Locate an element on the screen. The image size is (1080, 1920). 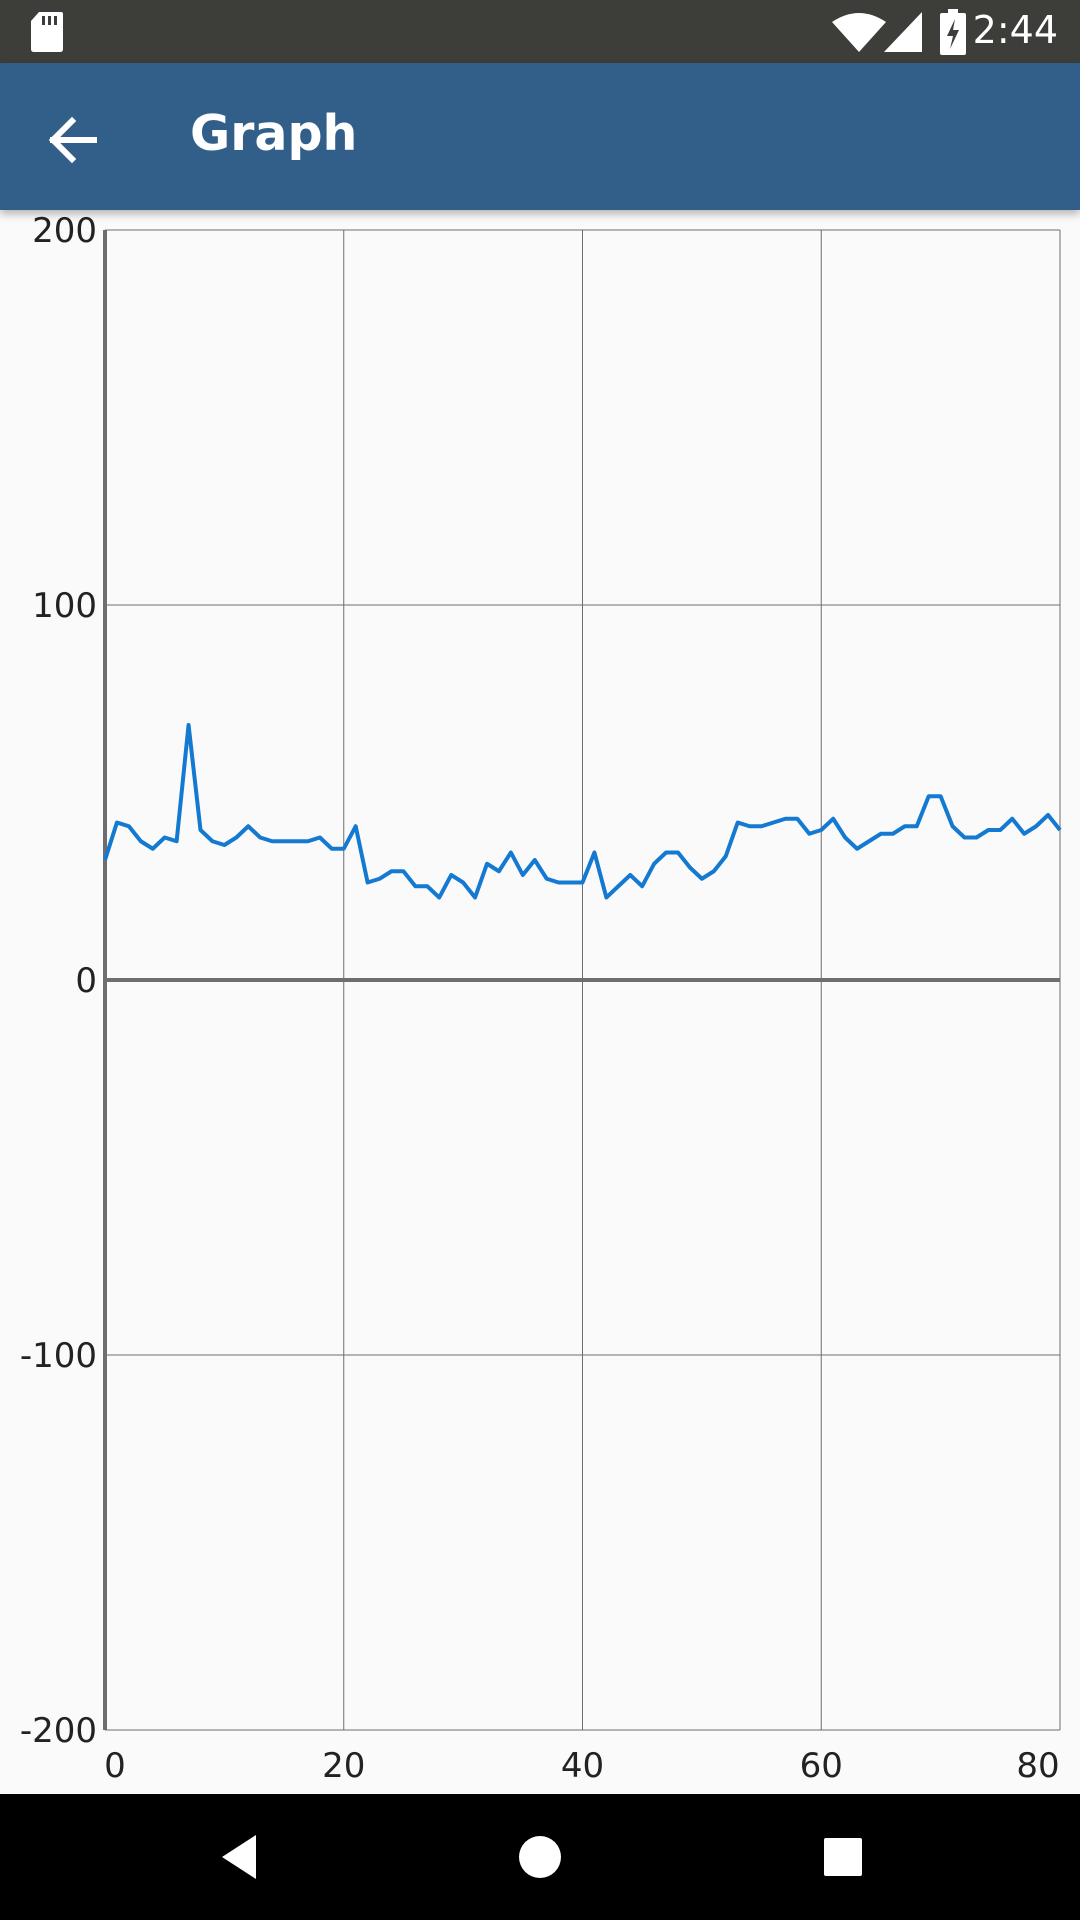
y-tick-label: 0 is located at coordinates (86, 981).